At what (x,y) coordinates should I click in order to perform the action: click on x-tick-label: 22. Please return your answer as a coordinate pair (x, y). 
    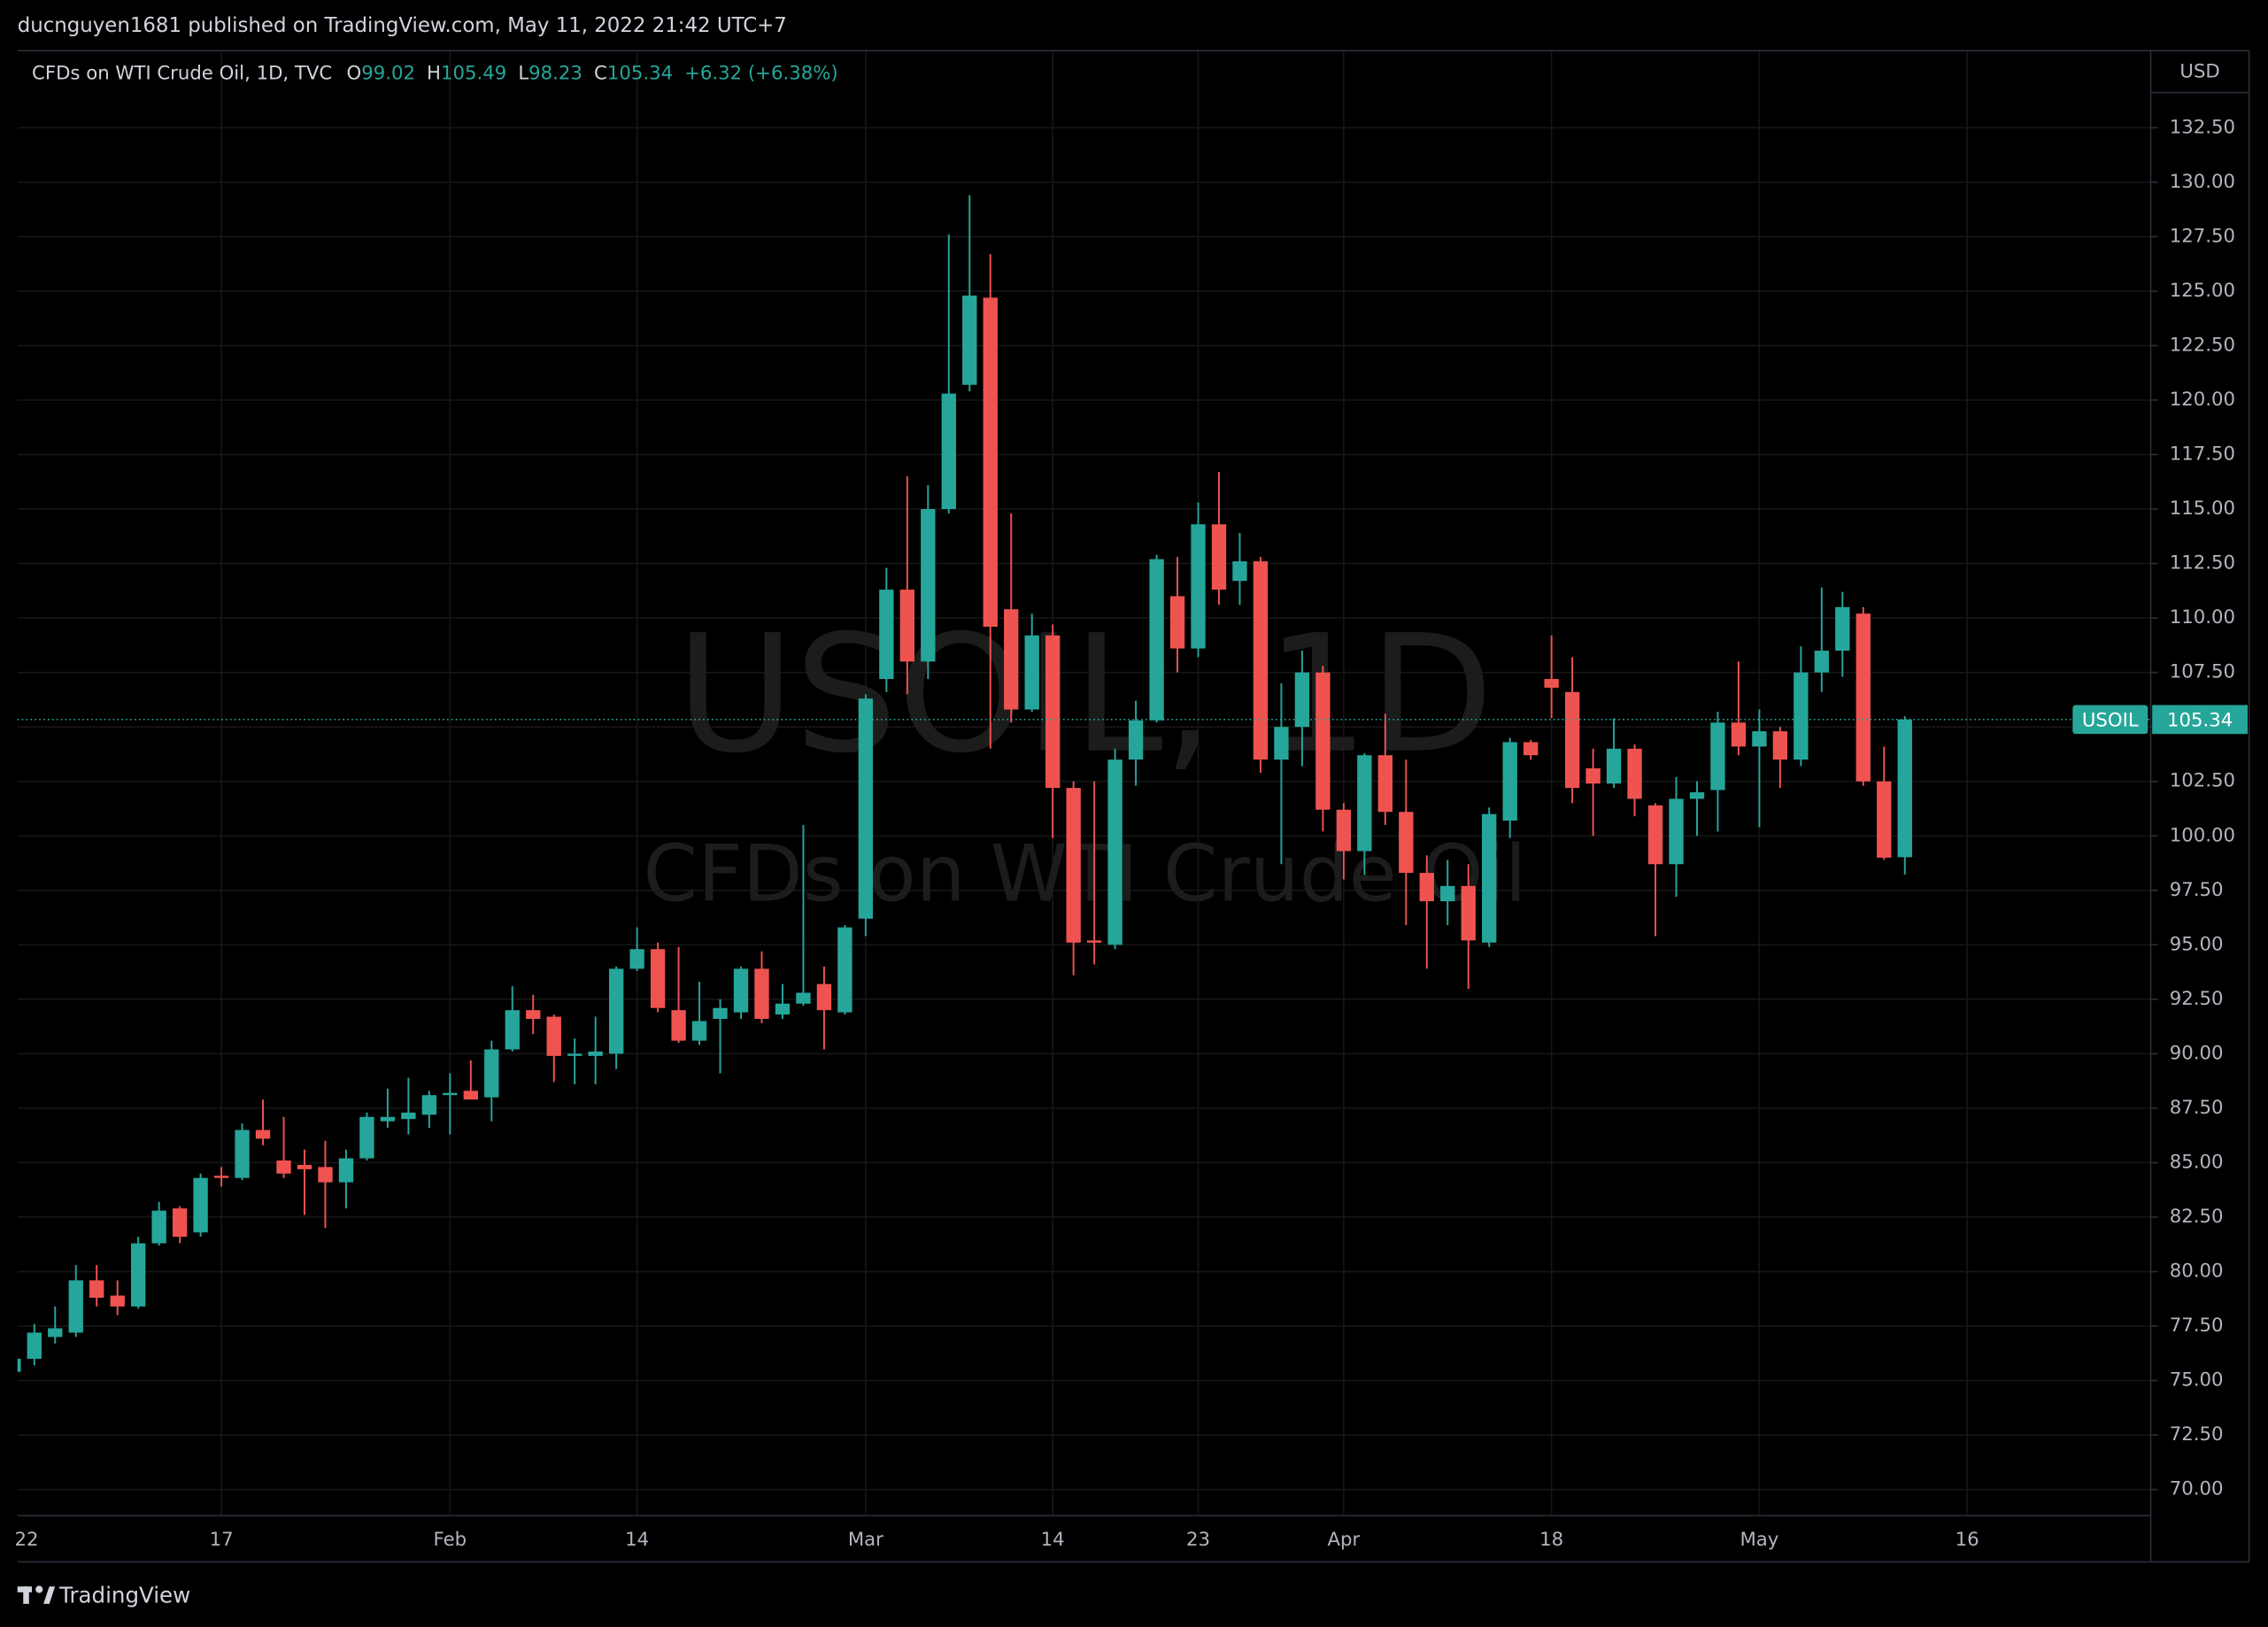
    Looking at the image, I should click on (26, 1540).